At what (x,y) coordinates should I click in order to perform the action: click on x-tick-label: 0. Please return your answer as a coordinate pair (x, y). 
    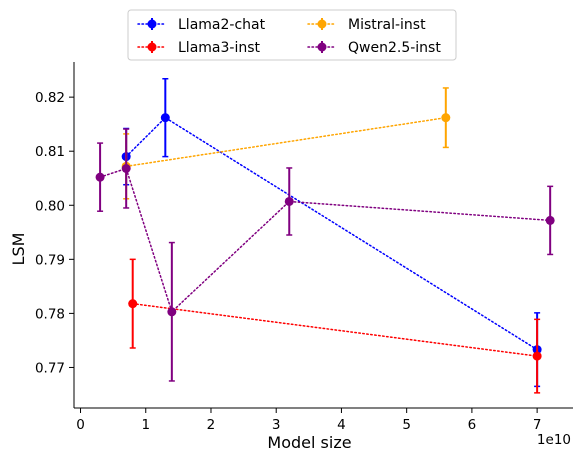
    Looking at the image, I should click on (80, 425).